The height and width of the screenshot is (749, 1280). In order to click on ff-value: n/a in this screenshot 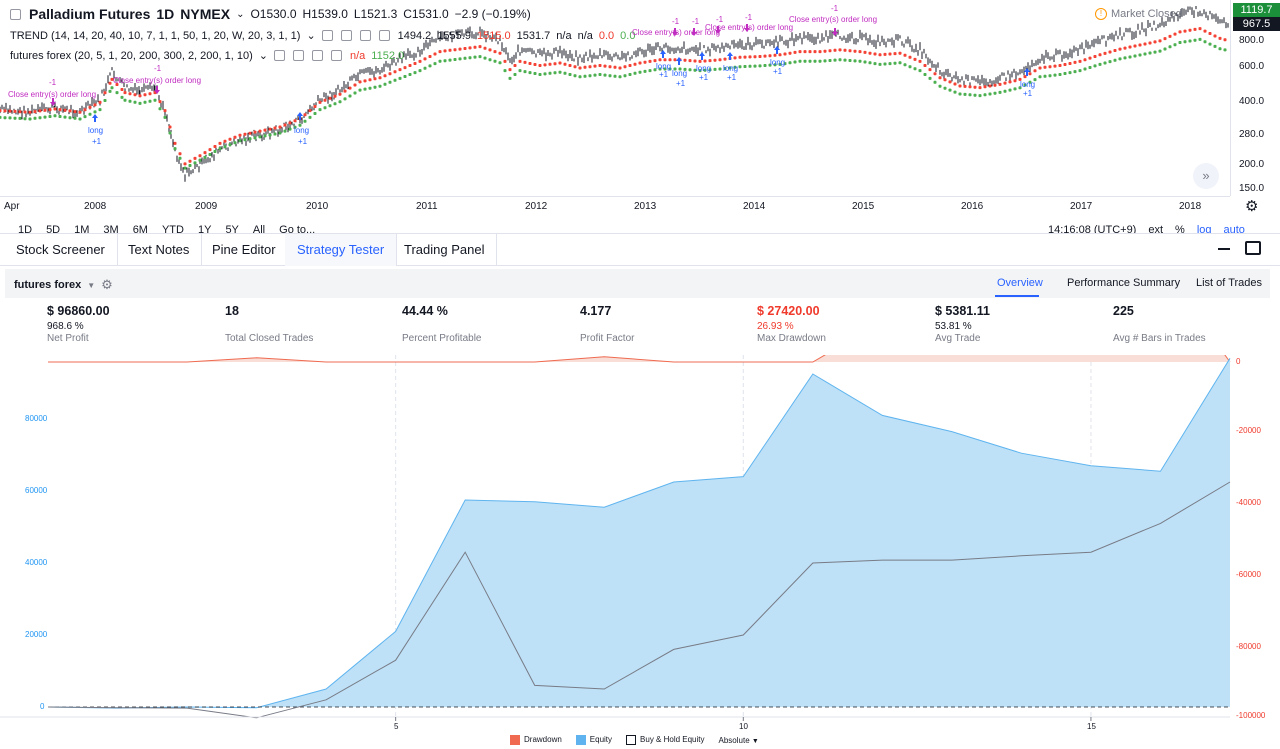, I will do `click(358, 55)`.